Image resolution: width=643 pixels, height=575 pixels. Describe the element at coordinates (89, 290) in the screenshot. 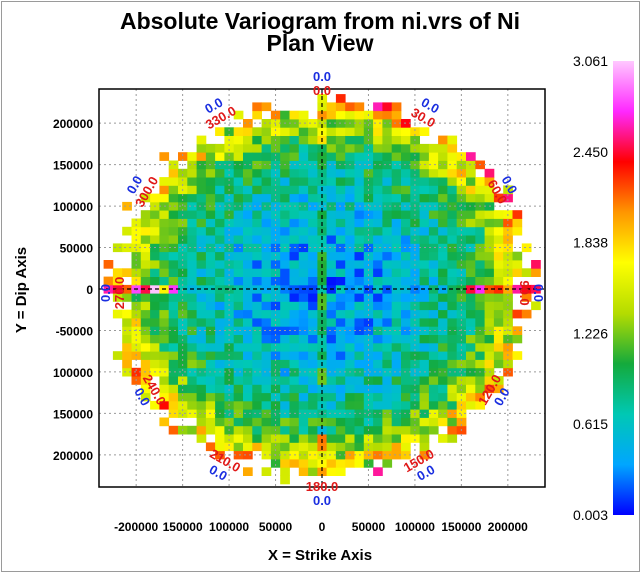

I see `y-tick-label: 0` at that location.